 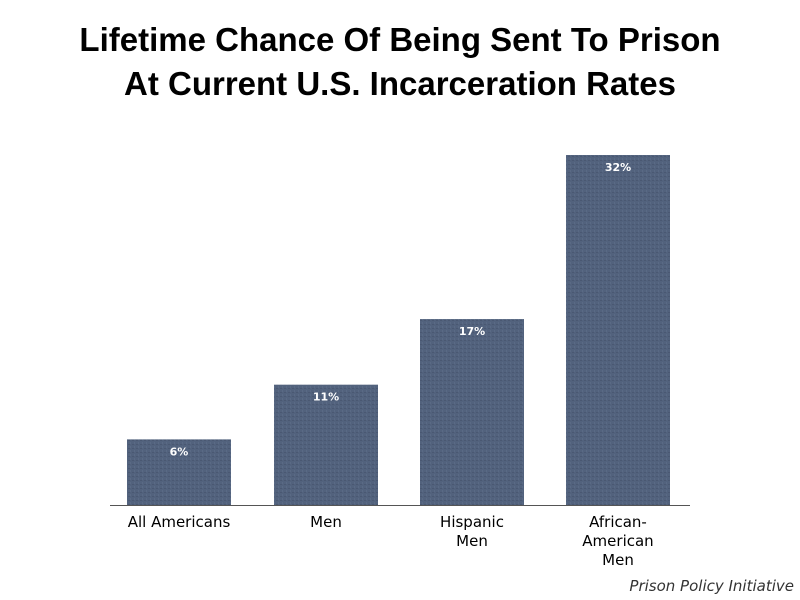 What do you see at coordinates (618, 167) in the screenshot?
I see `data-label-3: 32%` at bounding box center [618, 167].